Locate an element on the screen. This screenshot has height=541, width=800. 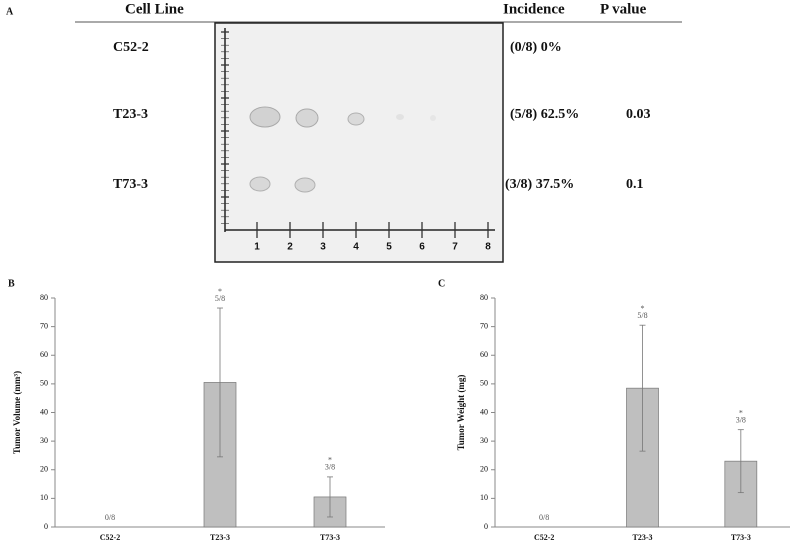
header: P value is located at coordinates (623, 9).